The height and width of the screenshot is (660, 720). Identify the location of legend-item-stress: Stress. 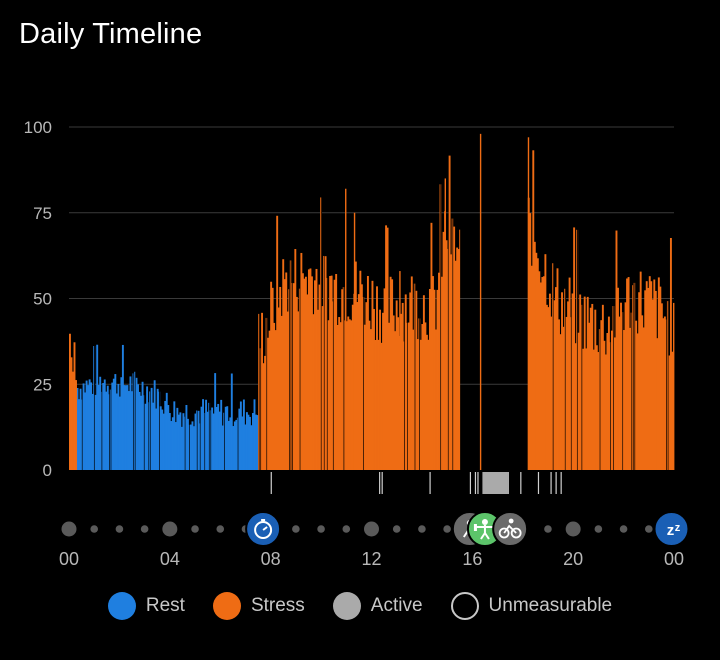
(258, 606).